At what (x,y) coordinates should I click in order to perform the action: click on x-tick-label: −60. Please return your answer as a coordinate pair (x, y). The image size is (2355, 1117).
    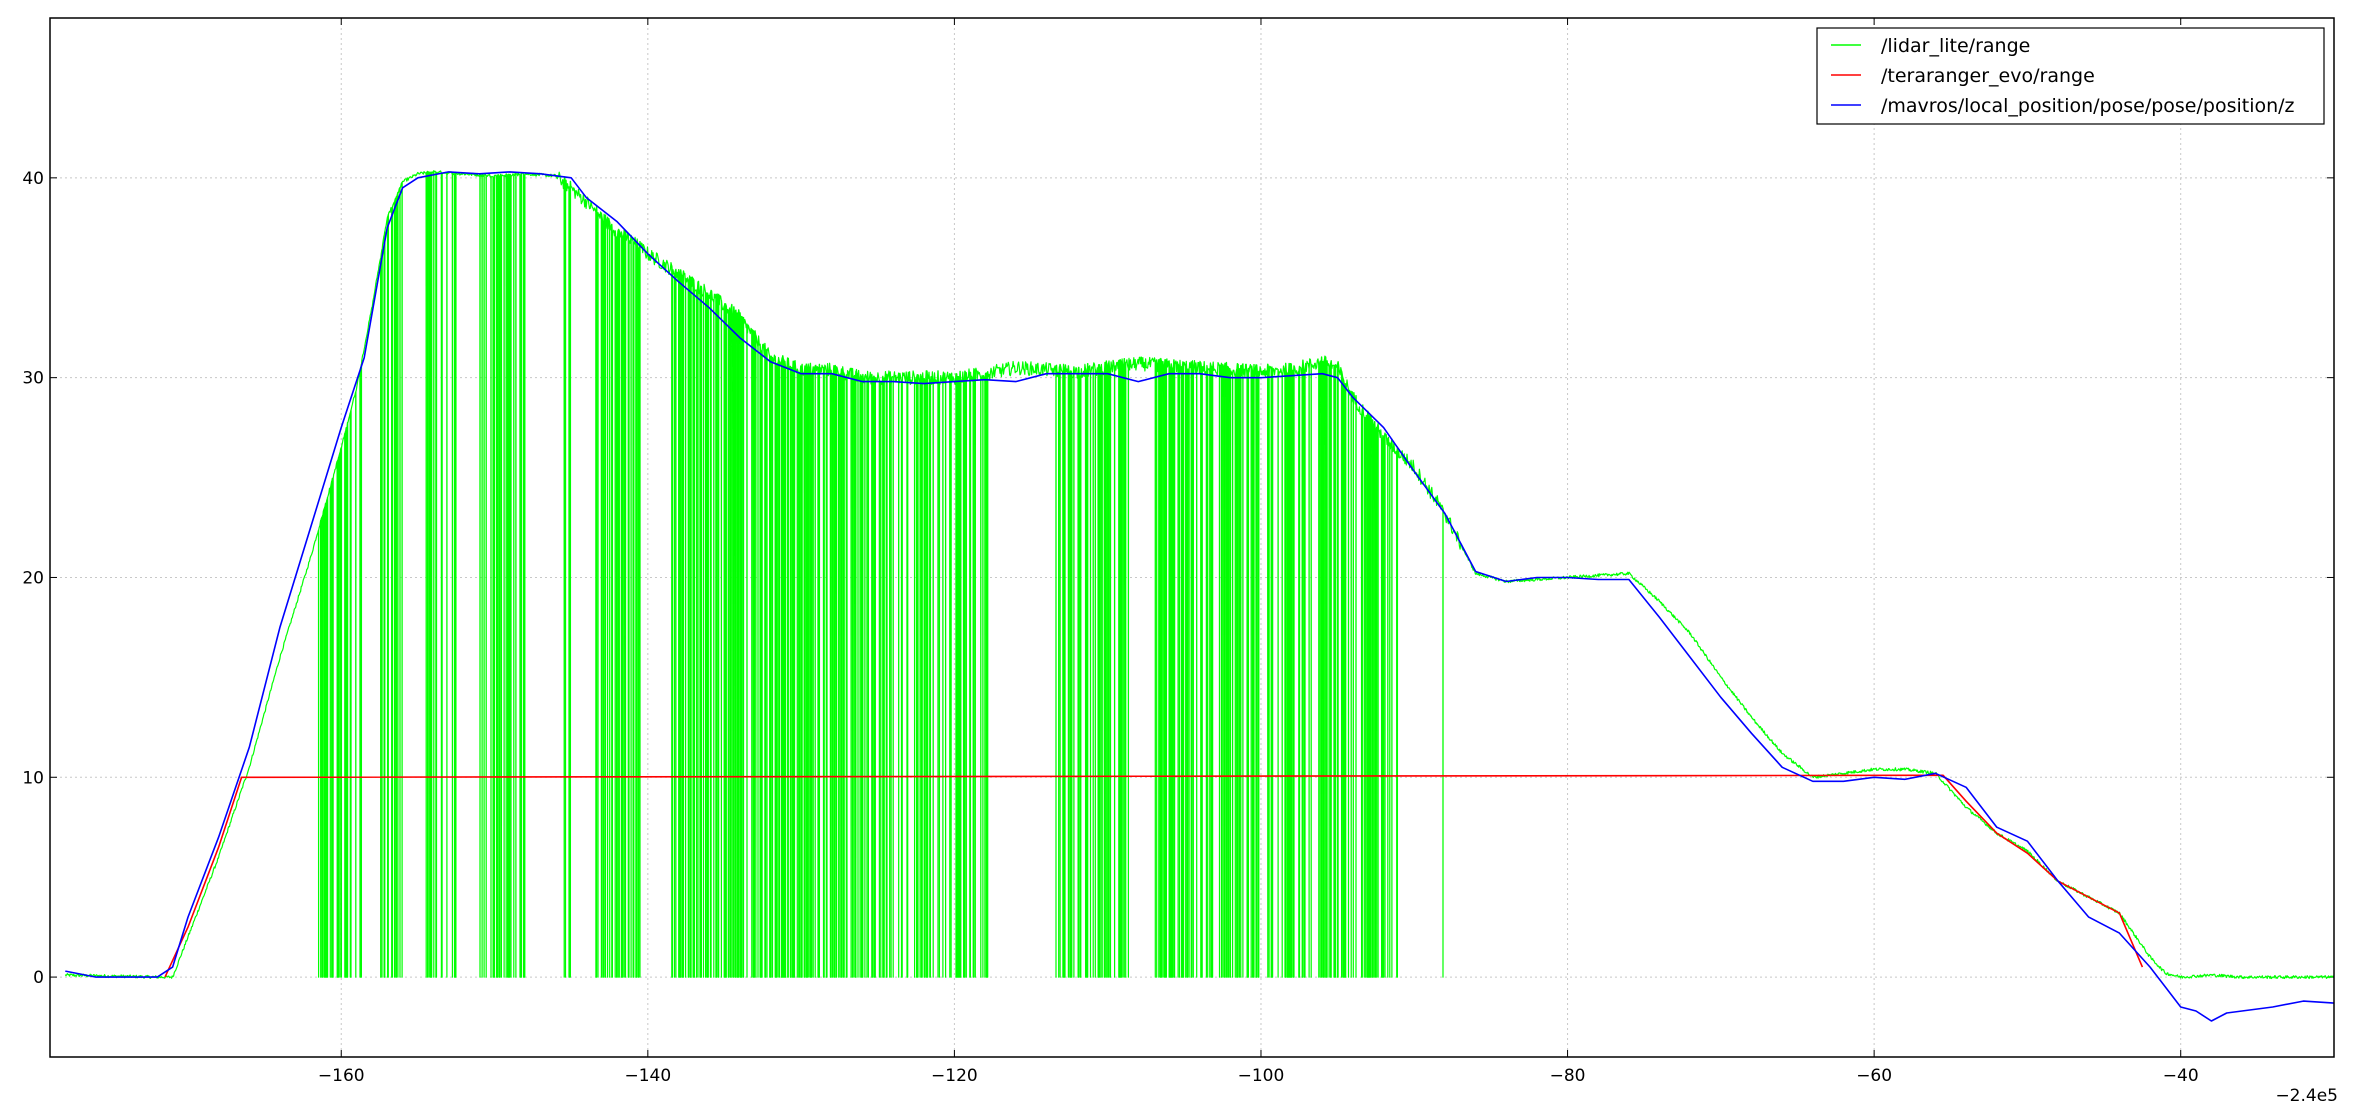
    Looking at the image, I should click on (1874, 1076).